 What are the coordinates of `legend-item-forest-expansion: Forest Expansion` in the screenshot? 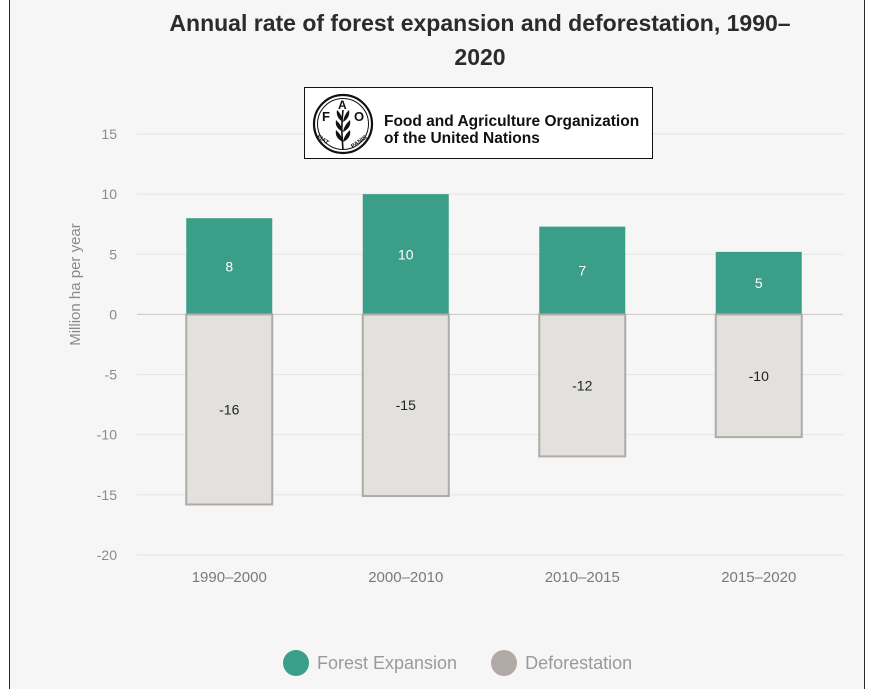 It's located at (370, 663).